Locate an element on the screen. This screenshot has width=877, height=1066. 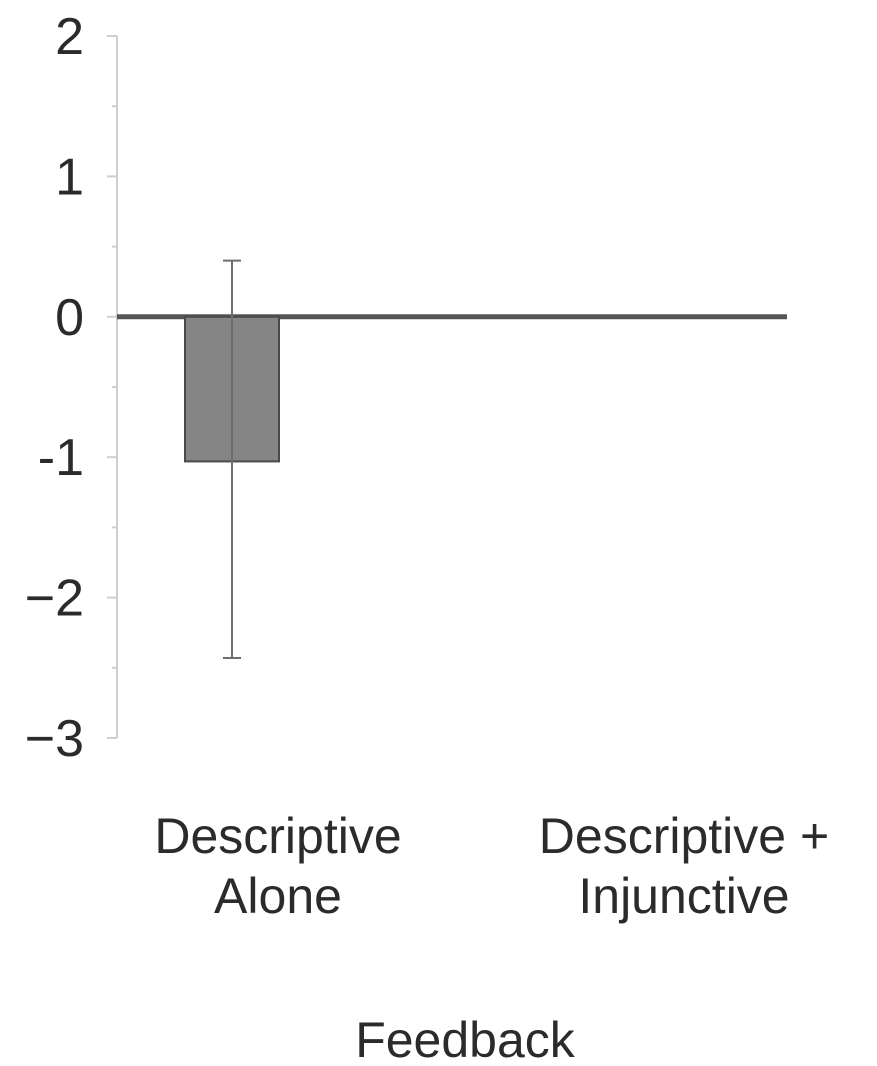
y-tick-label: 0 is located at coordinates (69, 318).